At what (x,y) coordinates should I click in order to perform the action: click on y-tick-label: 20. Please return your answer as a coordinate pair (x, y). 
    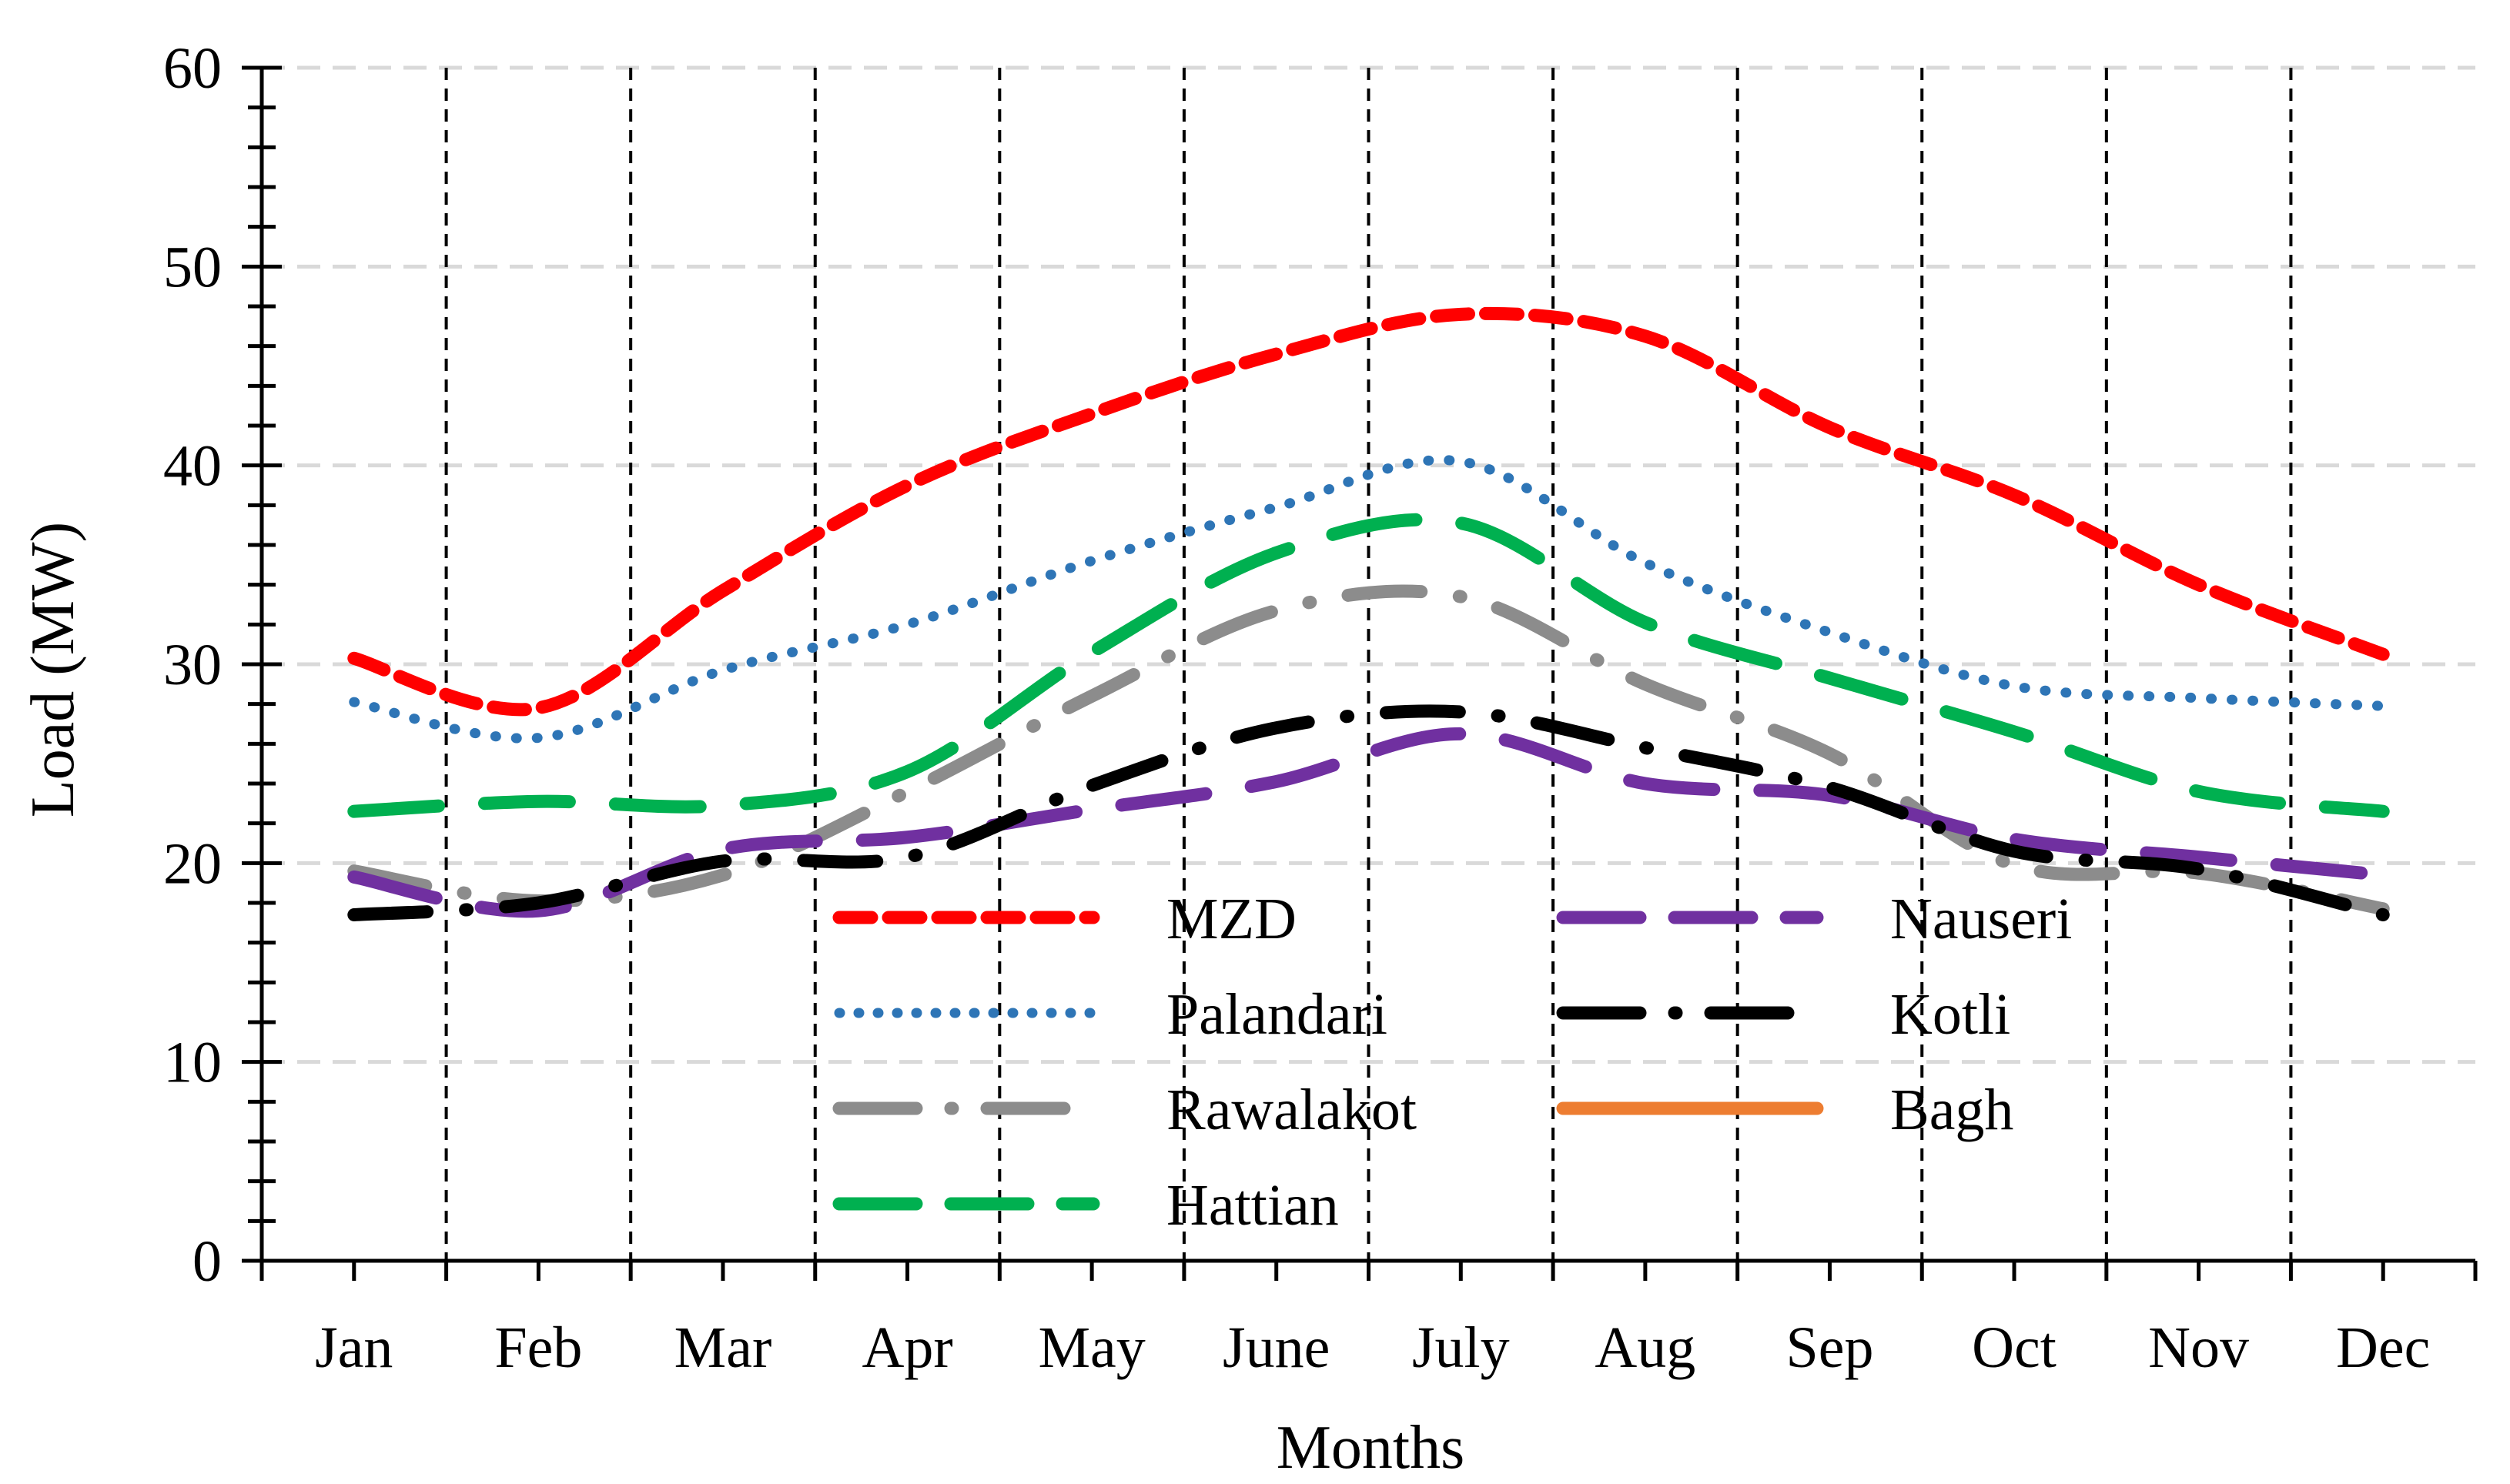
    Looking at the image, I should click on (192, 863).